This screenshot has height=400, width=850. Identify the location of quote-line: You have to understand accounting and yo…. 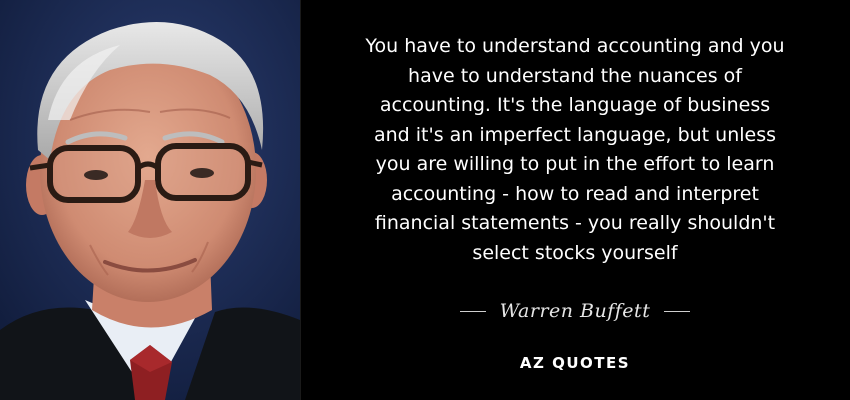
(575, 46).